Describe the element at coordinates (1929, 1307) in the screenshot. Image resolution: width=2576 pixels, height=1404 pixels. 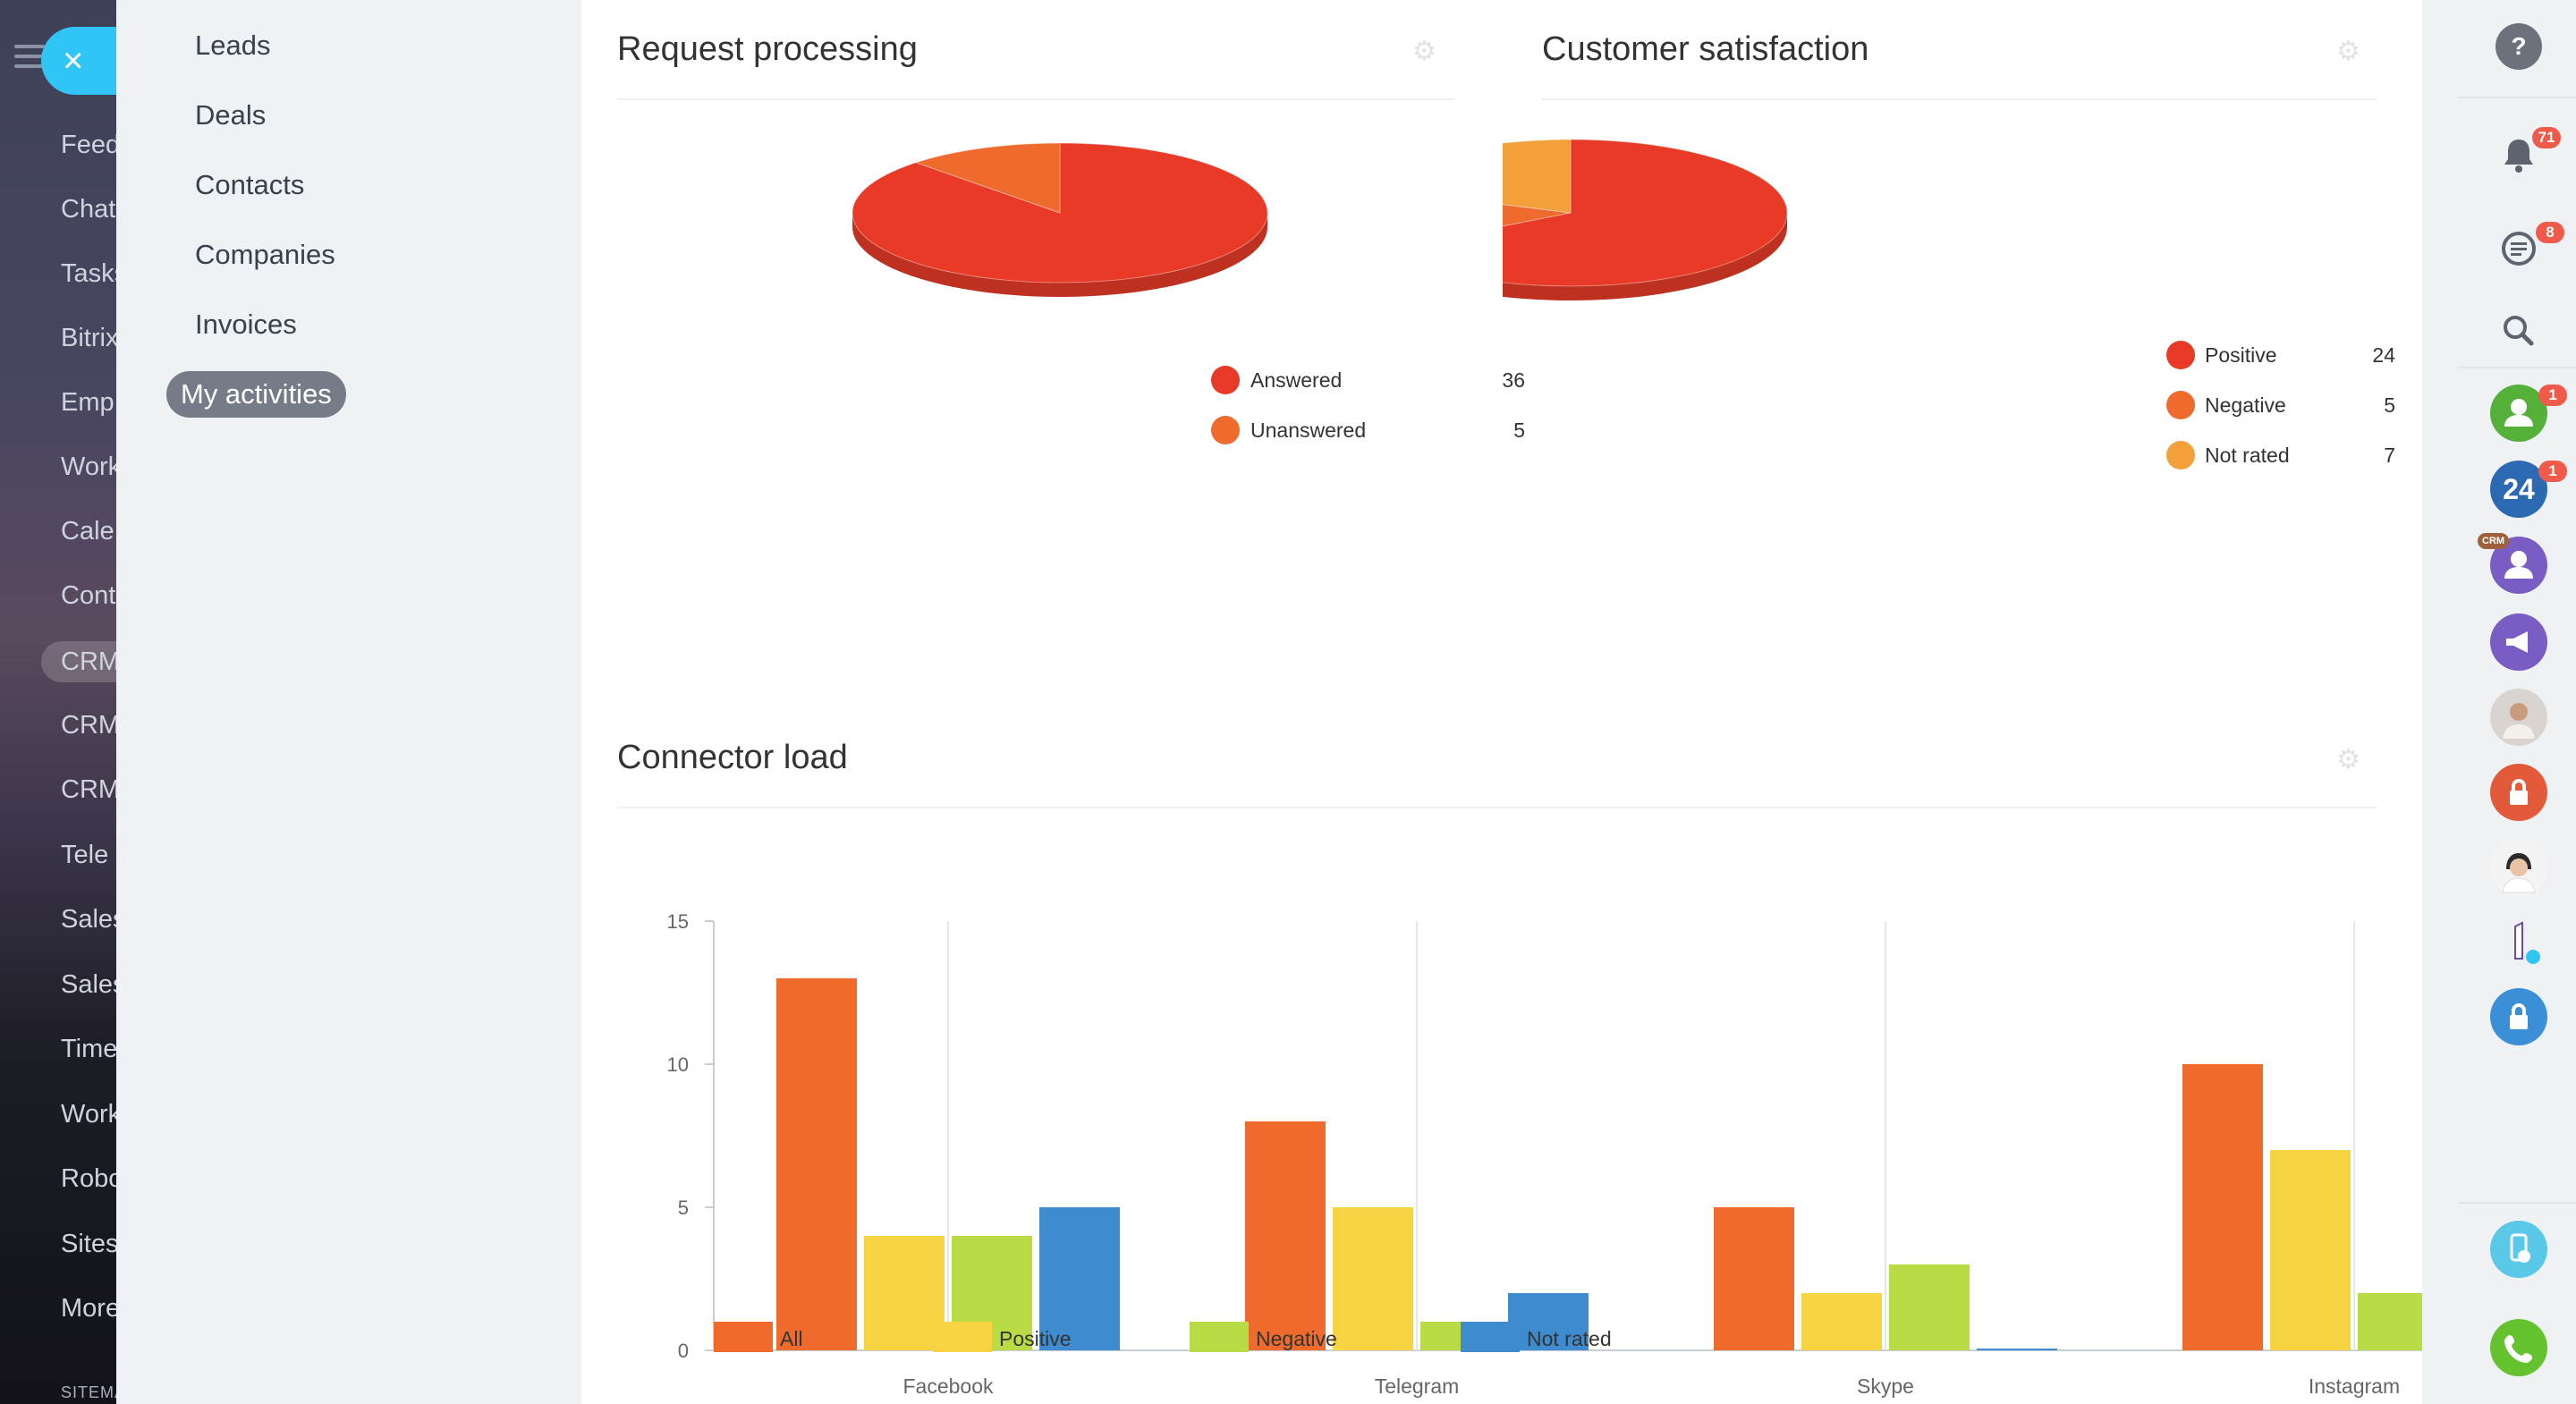
I see `bar-skype-negative` at that location.